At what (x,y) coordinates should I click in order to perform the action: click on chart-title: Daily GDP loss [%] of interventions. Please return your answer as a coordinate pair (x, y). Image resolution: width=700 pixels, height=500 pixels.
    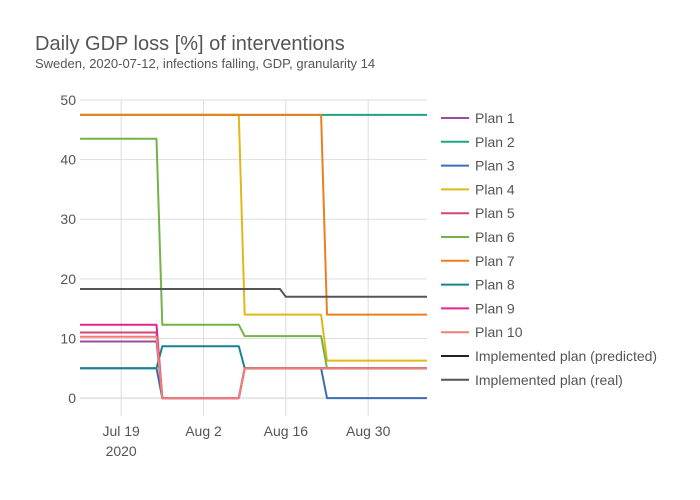
    Looking at the image, I should click on (190, 44).